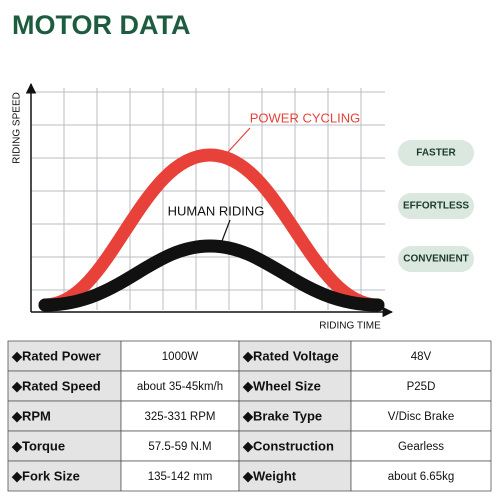 This screenshot has height=500, width=500. I want to click on badge-label: EFFORTLESS, so click(436, 206).